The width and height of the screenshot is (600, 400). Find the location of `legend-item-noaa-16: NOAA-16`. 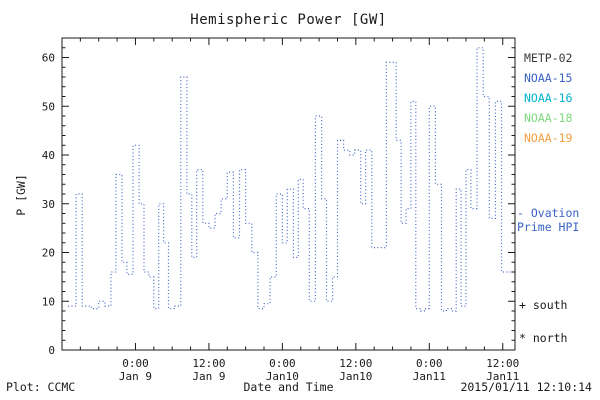

legend-item-noaa-16: NOAA-16 is located at coordinates (548, 98).